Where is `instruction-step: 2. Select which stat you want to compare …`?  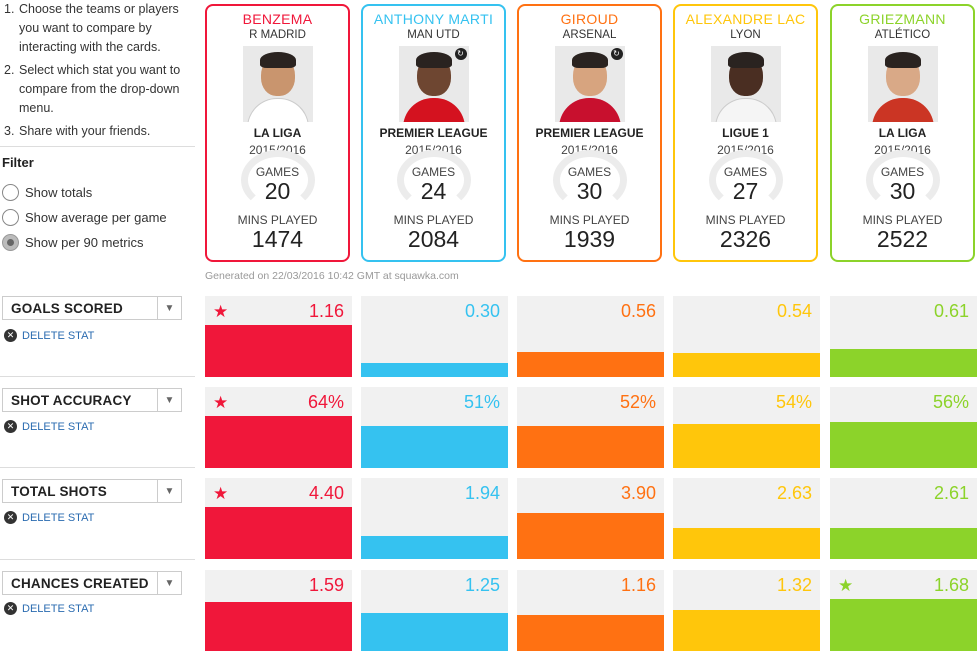
instruction-step: 2. Select which stat you want to compare … is located at coordinates (99, 89).